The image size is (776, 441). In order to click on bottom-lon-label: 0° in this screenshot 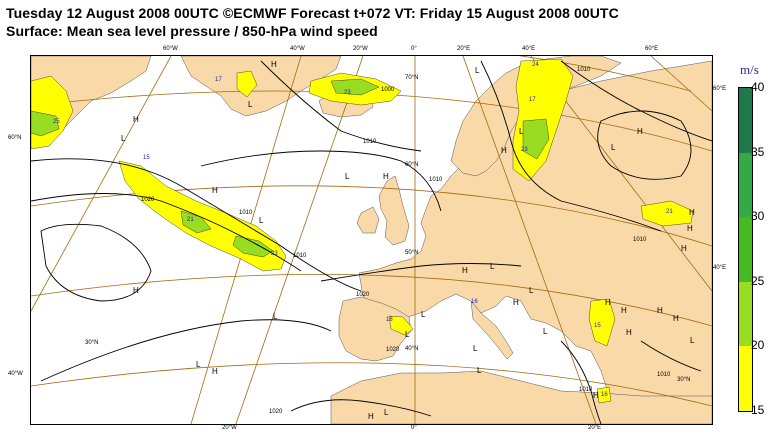, I will do `click(414, 428)`.